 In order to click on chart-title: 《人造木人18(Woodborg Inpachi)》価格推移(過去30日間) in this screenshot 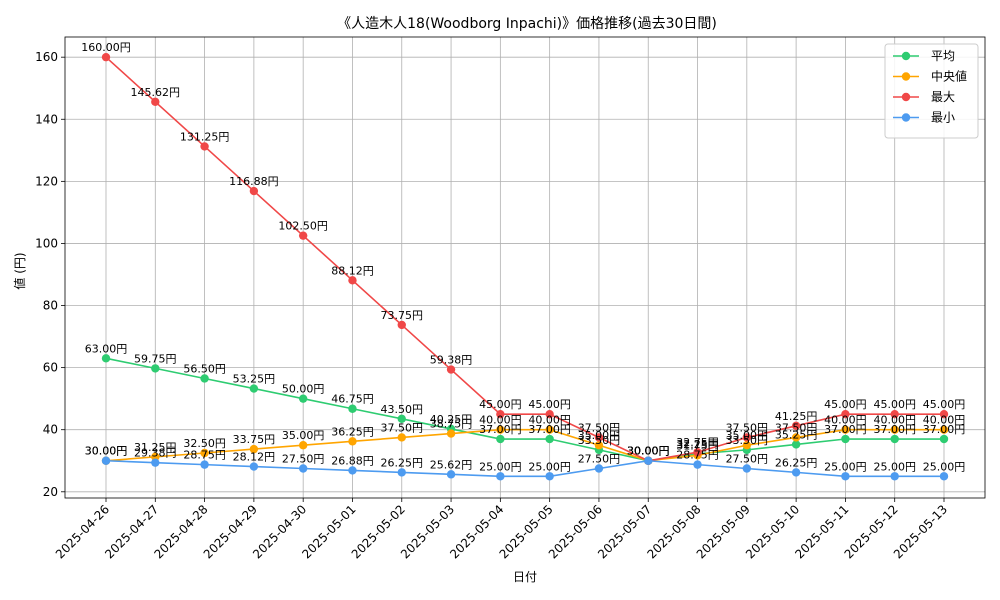, I will do `click(527, 24)`.